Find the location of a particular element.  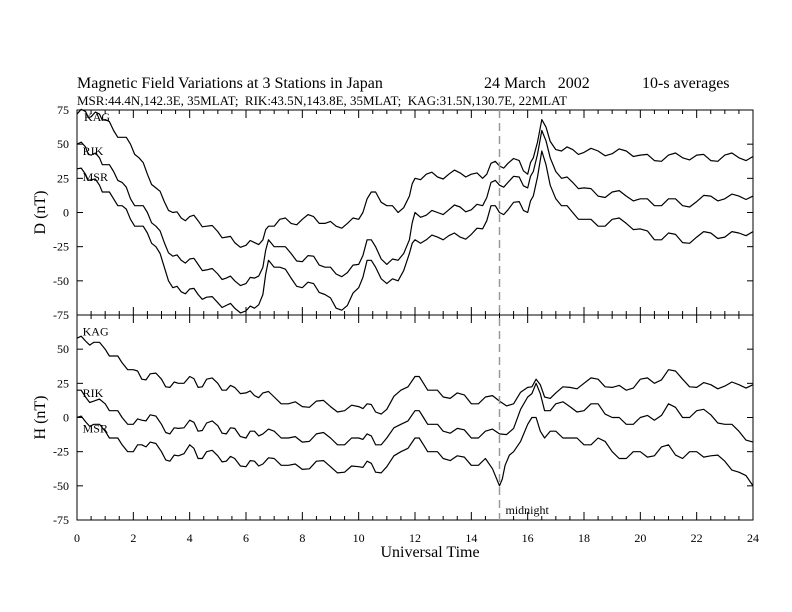

x-tick-label: 10 is located at coordinates (359, 538).